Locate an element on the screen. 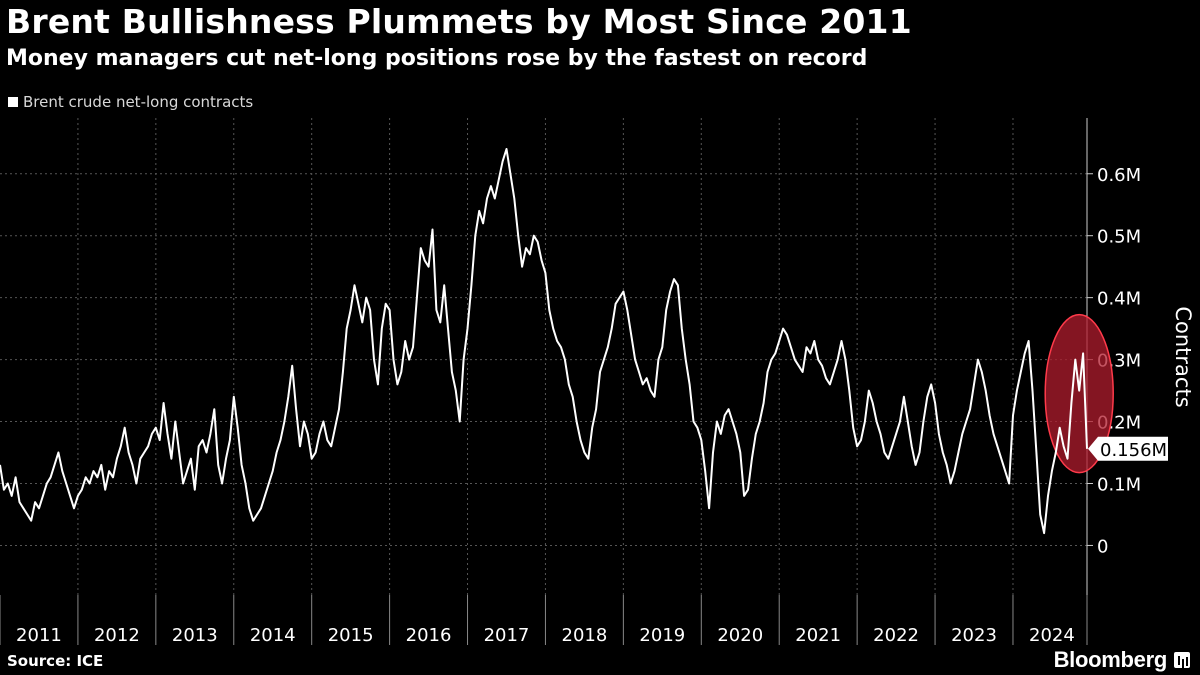  legend: Brent crude net-long contracts is located at coordinates (130, 102).